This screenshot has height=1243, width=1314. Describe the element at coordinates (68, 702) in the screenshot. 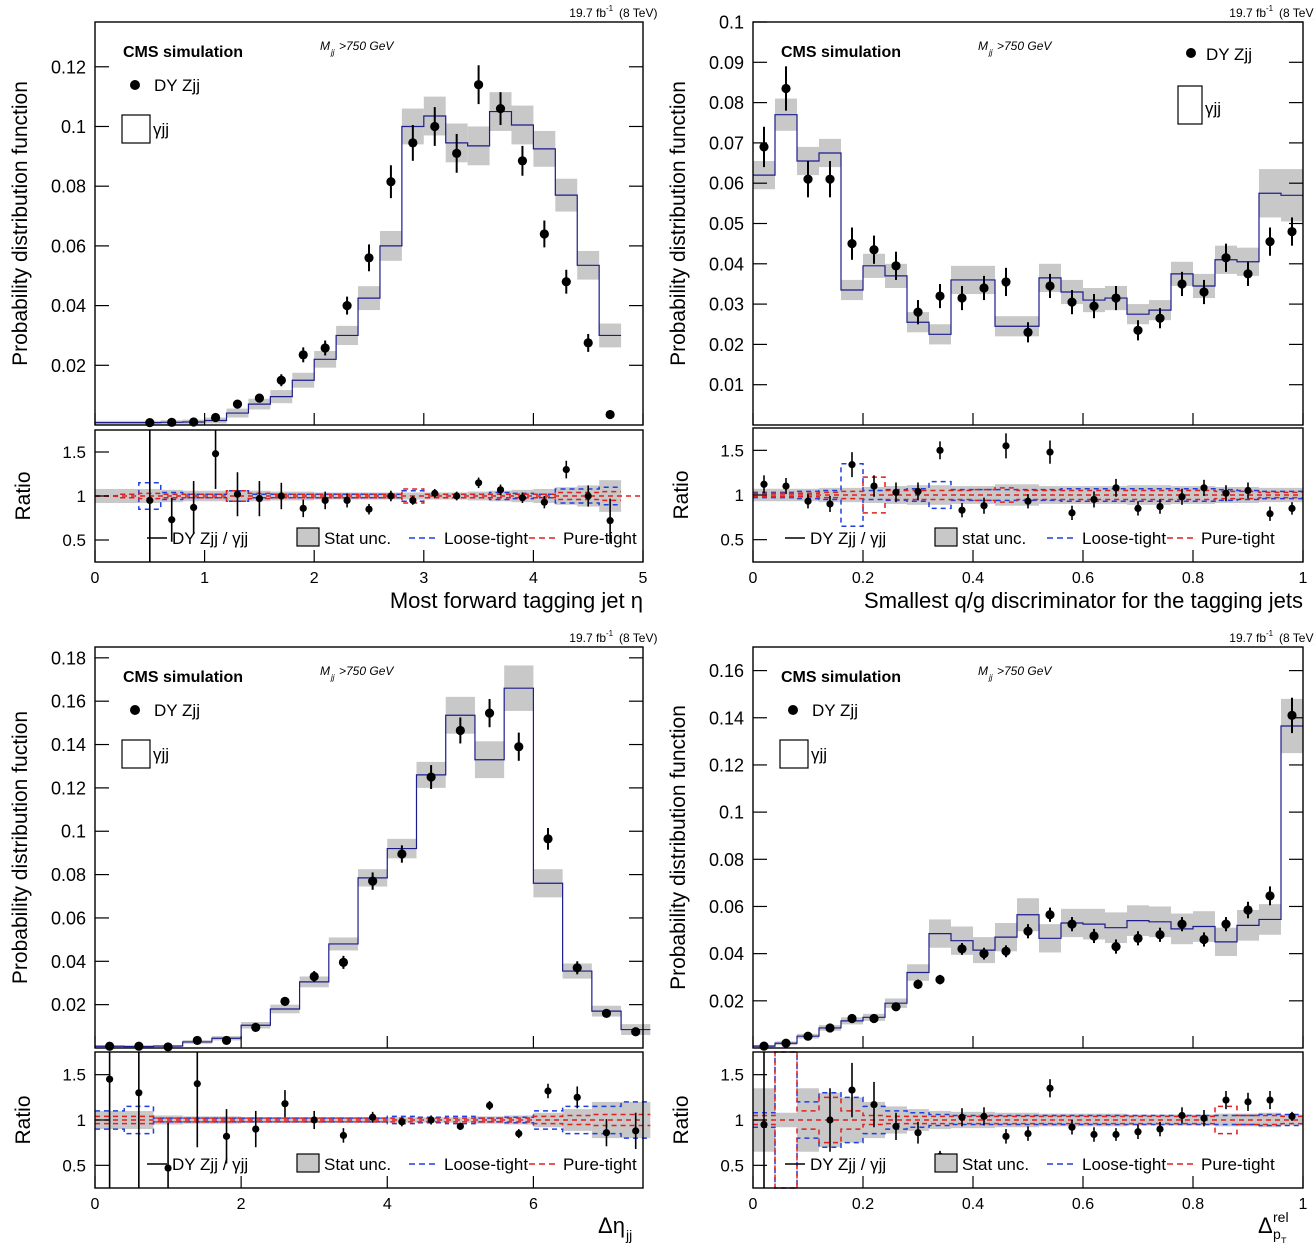

I see `y-tick-label: 0.16` at that location.